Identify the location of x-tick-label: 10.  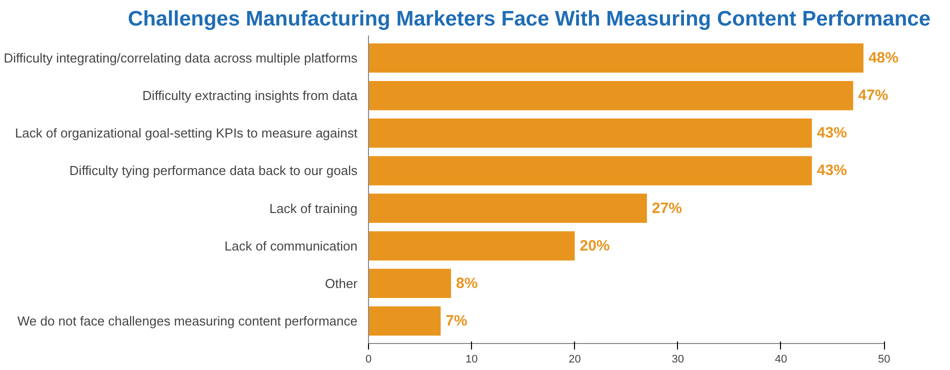
(472, 360).